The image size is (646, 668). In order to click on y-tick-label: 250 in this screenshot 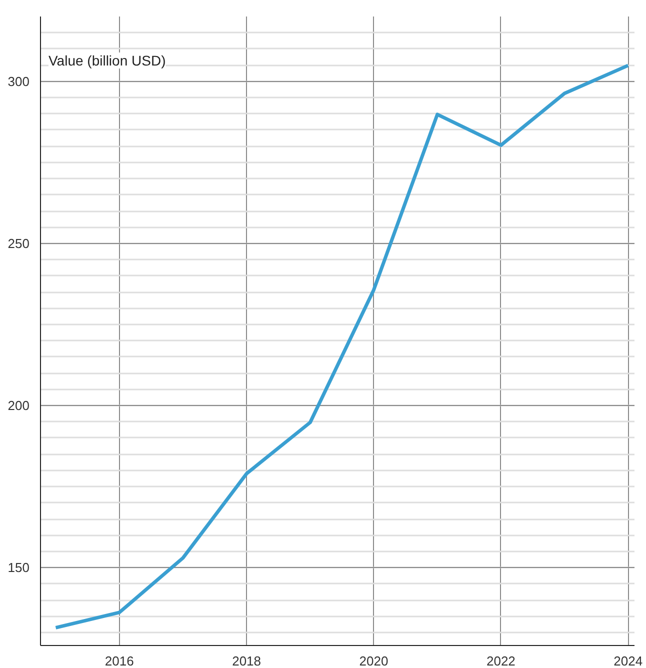, I will do `click(19, 243)`.